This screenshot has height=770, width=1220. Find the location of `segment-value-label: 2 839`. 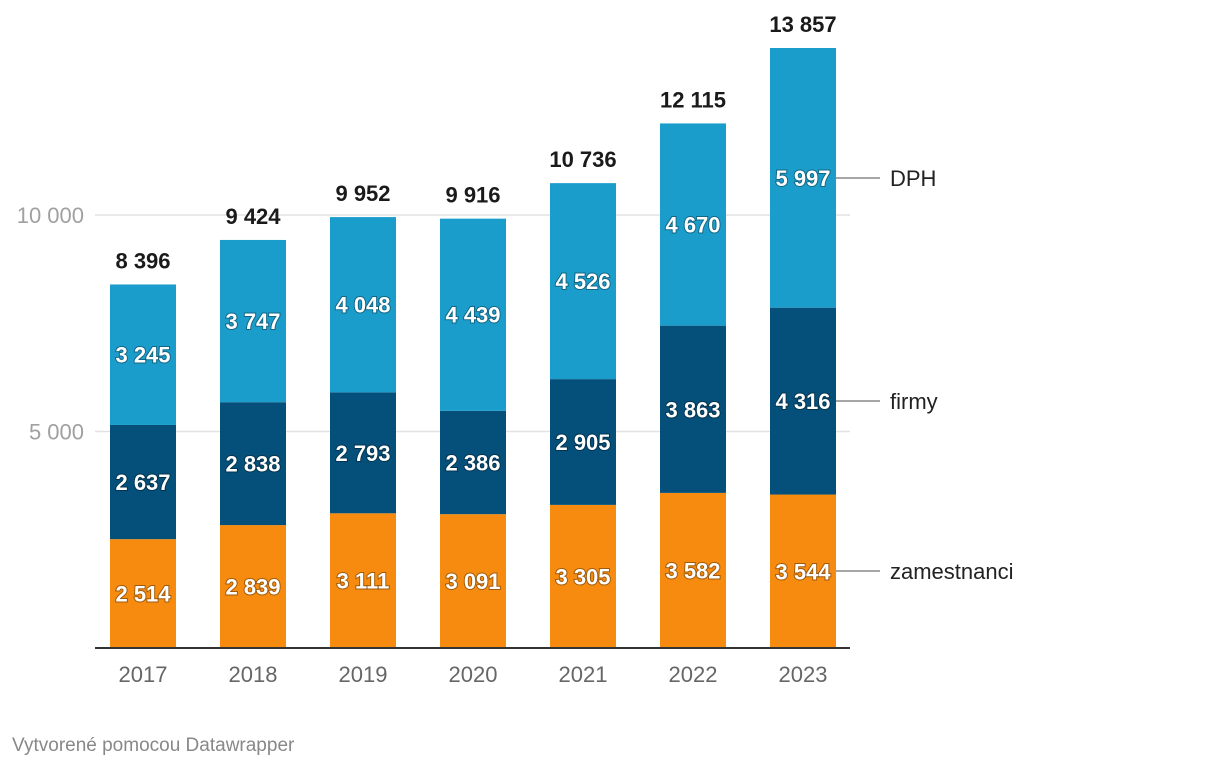

segment-value-label: 2 839 is located at coordinates (252, 587).